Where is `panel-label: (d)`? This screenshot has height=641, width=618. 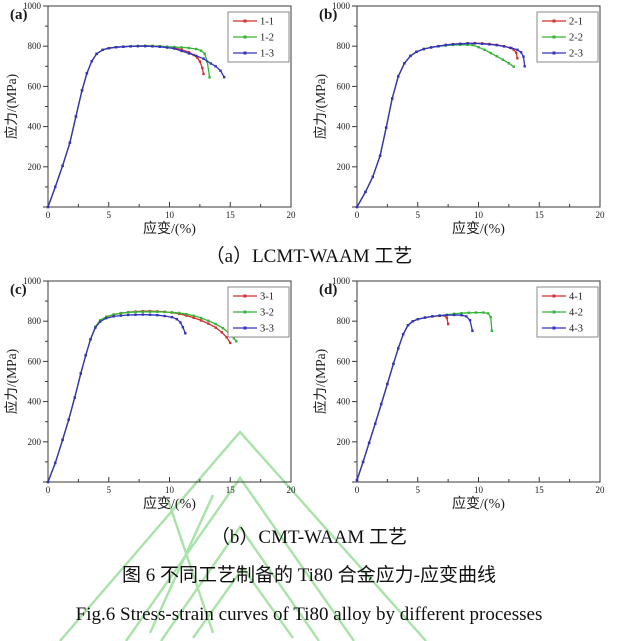
panel-label: (d) is located at coordinates (328, 290).